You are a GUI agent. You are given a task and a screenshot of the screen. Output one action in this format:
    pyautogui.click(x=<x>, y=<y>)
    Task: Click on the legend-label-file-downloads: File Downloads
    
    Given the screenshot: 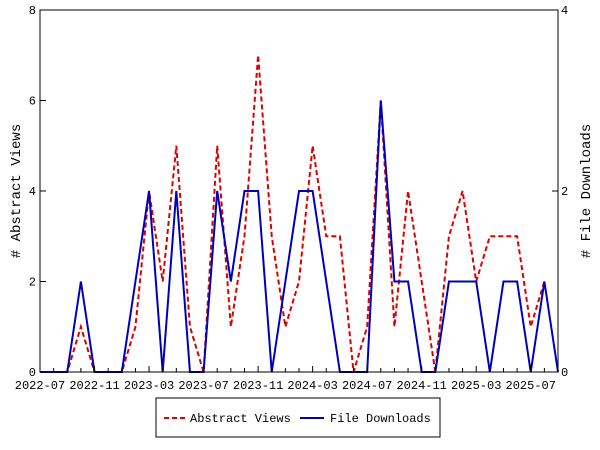 What is the action you would take?
    pyautogui.click(x=380, y=419)
    